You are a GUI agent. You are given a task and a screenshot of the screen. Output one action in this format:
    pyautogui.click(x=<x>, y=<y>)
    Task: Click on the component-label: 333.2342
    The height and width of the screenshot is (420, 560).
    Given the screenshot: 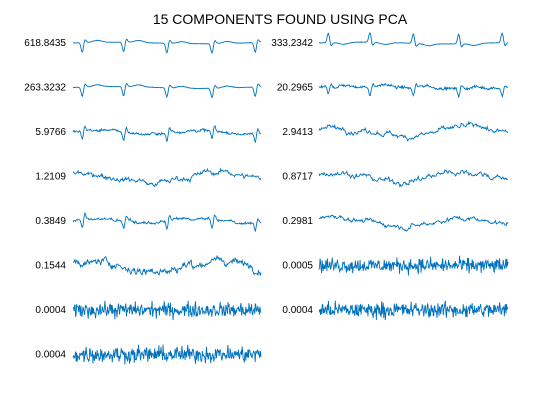 What is the action you would take?
    pyautogui.click(x=292, y=43)
    